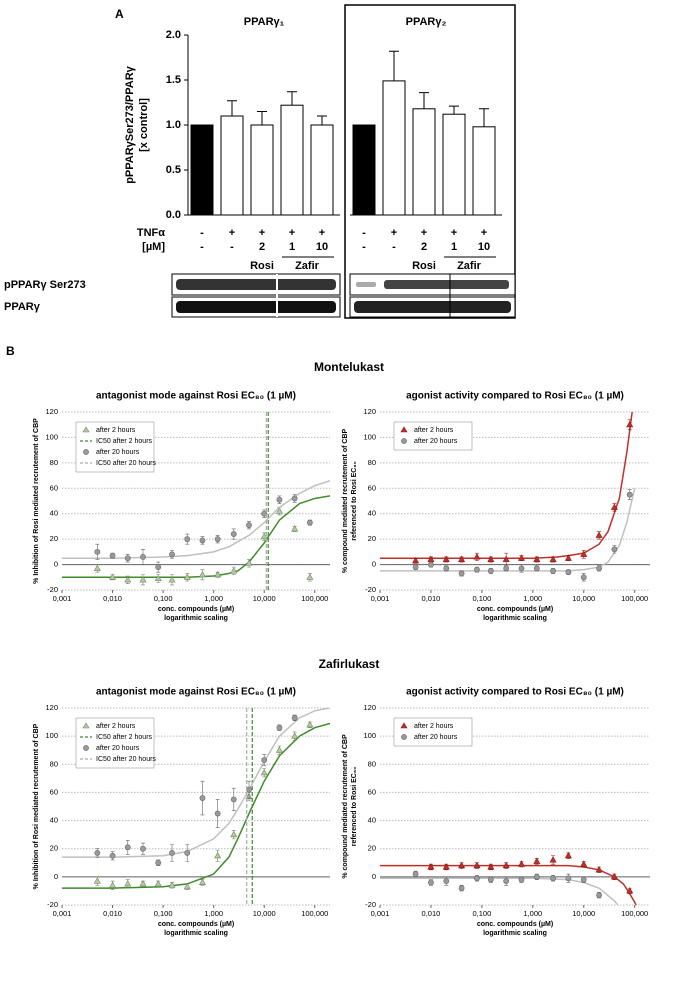  What do you see at coordinates (262, 247) in the screenshot?
I see `row-cell: 2` at bounding box center [262, 247].